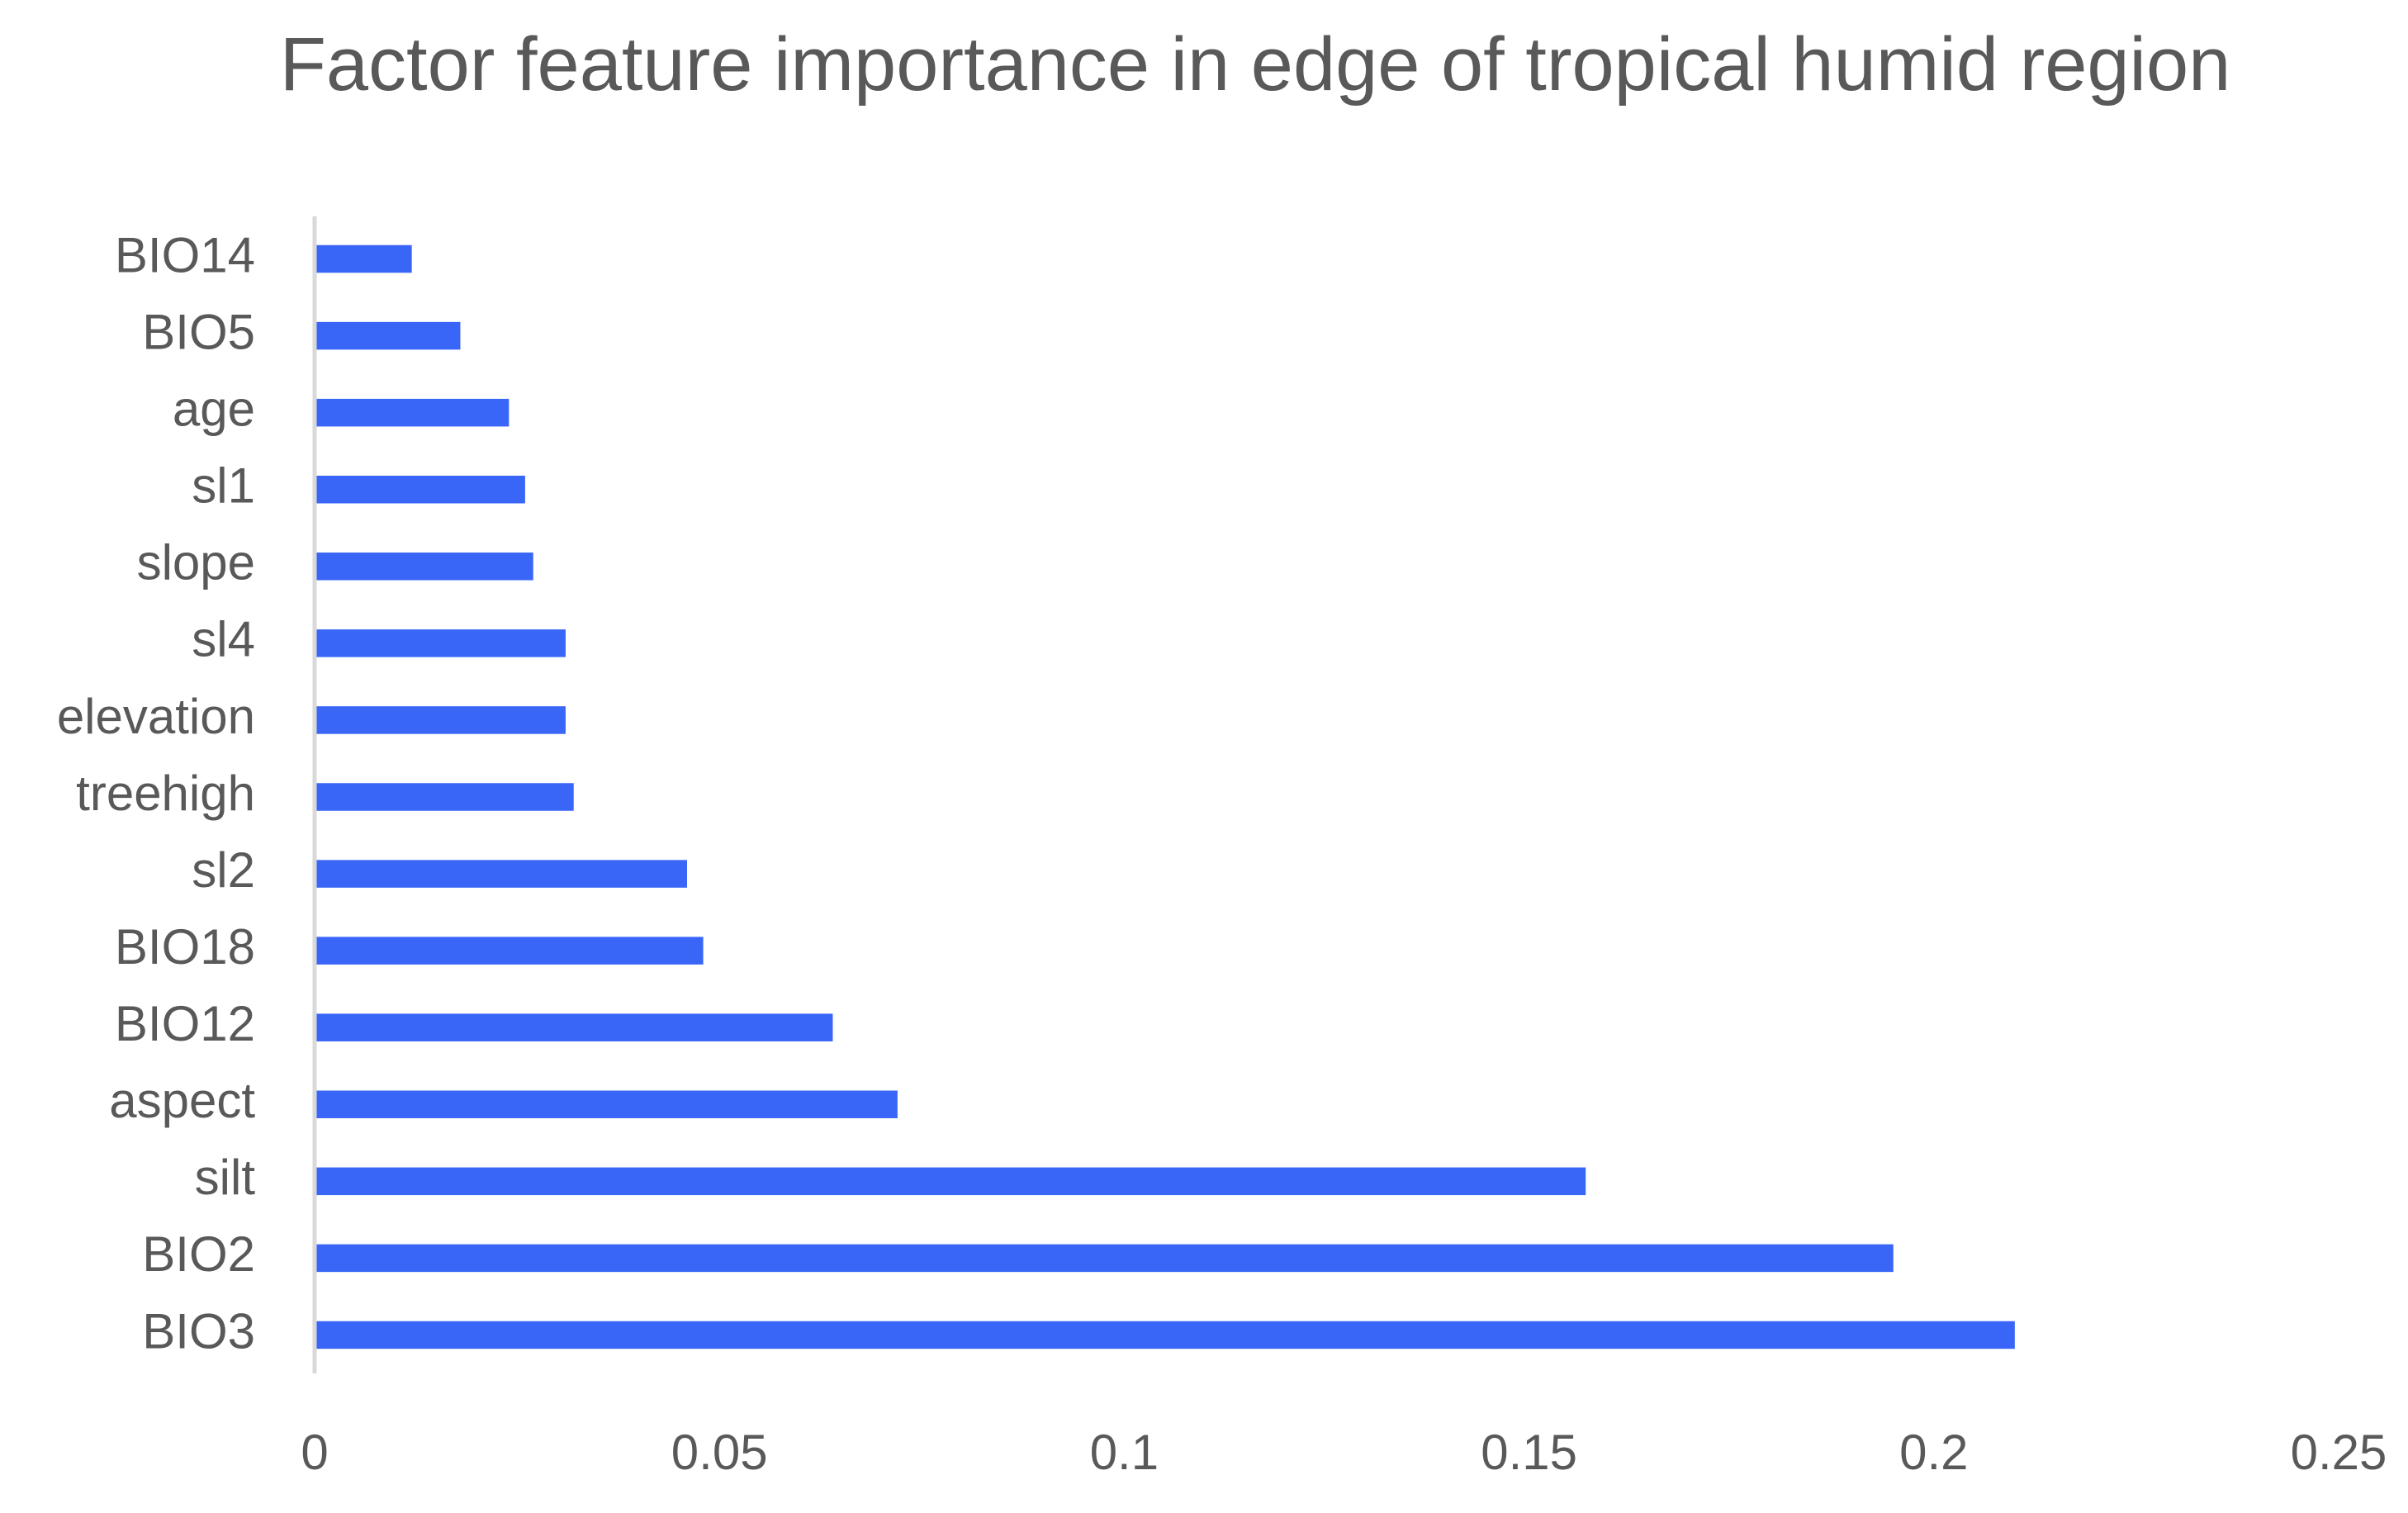 The height and width of the screenshot is (1513, 2408). Describe the element at coordinates (165, 793) in the screenshot. I see `y-tick-label: treehigh` at that location.